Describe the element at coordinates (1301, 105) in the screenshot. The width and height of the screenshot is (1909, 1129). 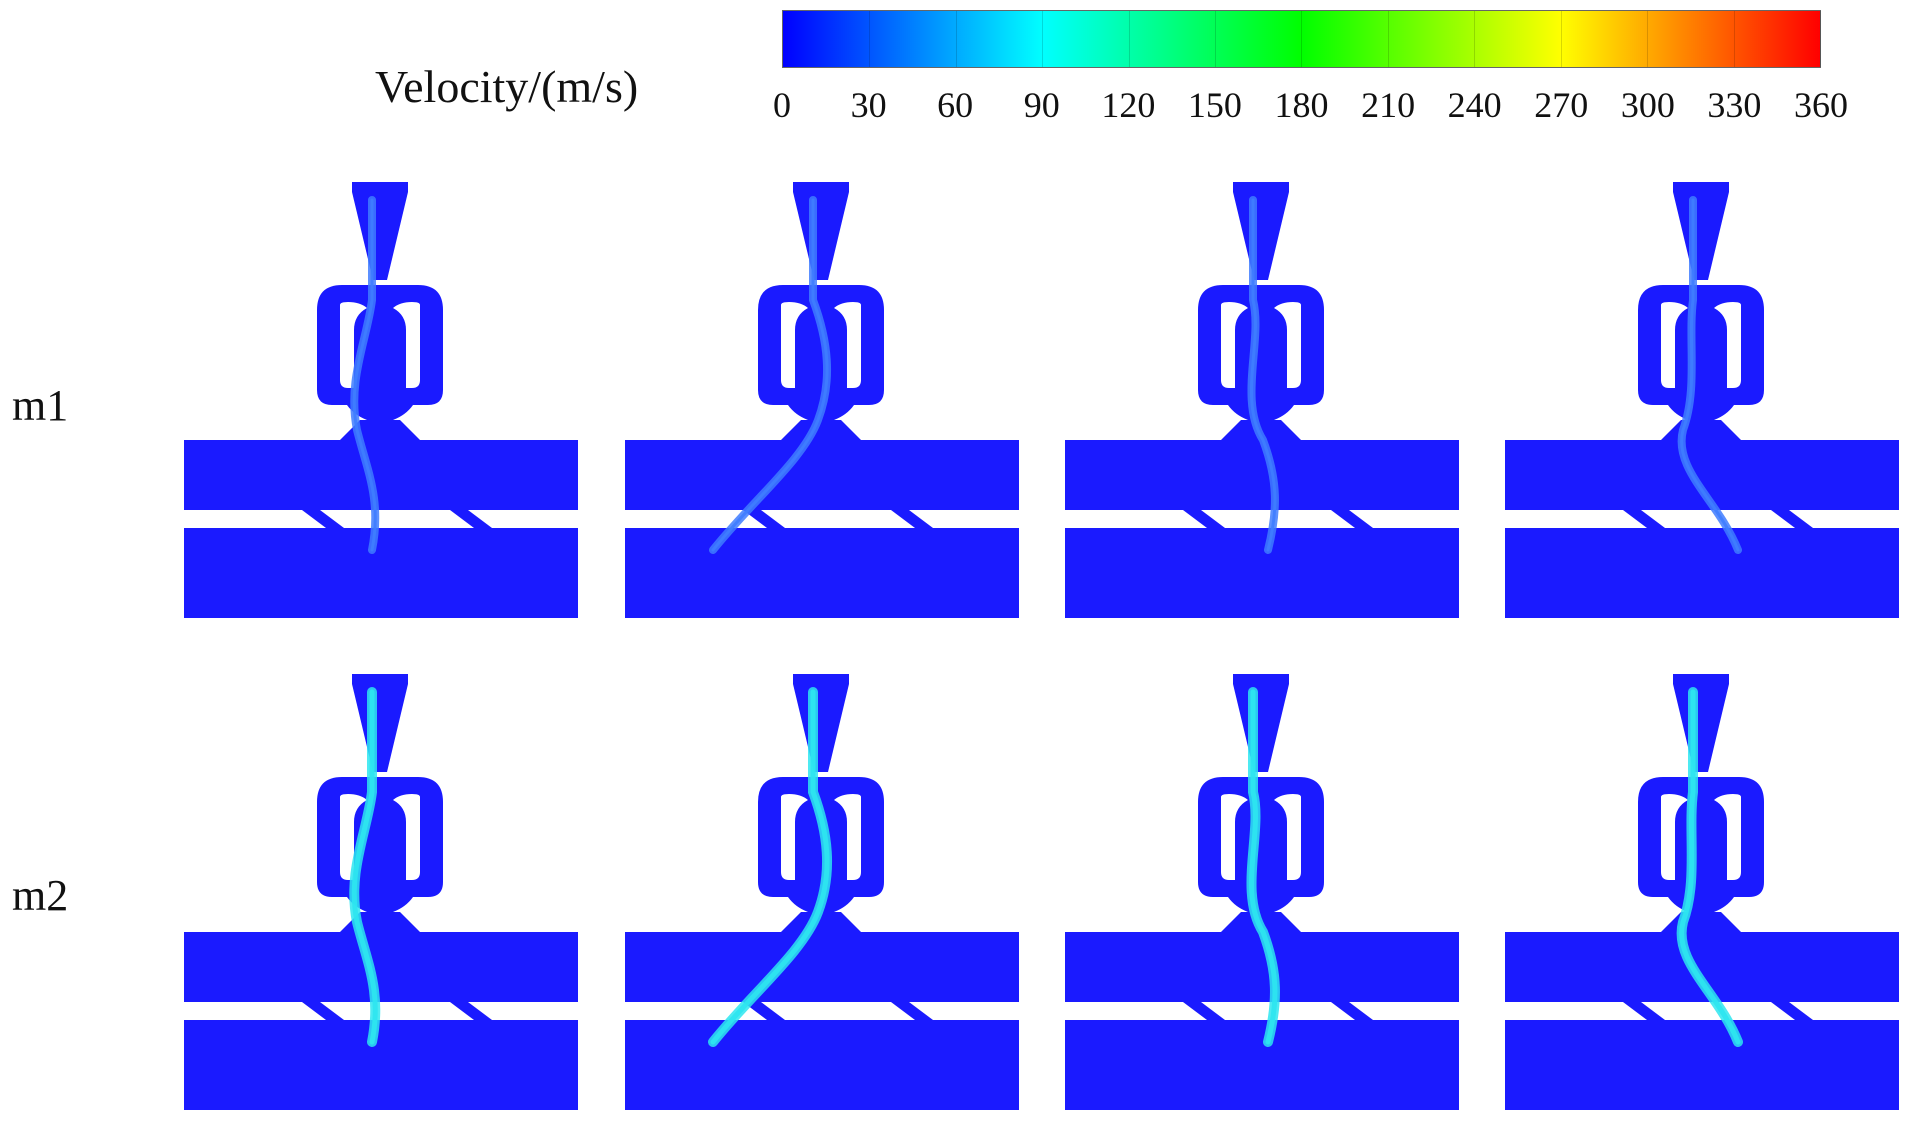
I see `colorbar-tick-label: 180` at that location.